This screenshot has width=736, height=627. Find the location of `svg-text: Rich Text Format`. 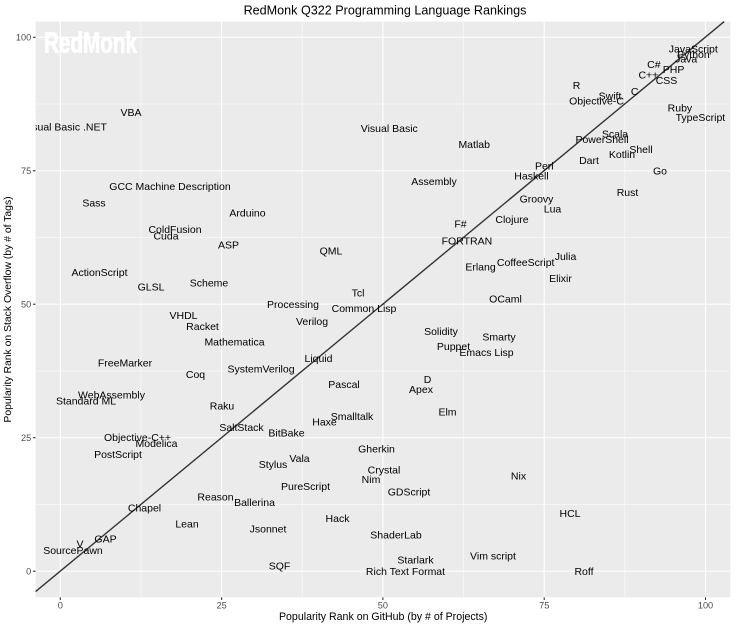

svg-text: Rich Text Format is located at coordinates (405, 572).